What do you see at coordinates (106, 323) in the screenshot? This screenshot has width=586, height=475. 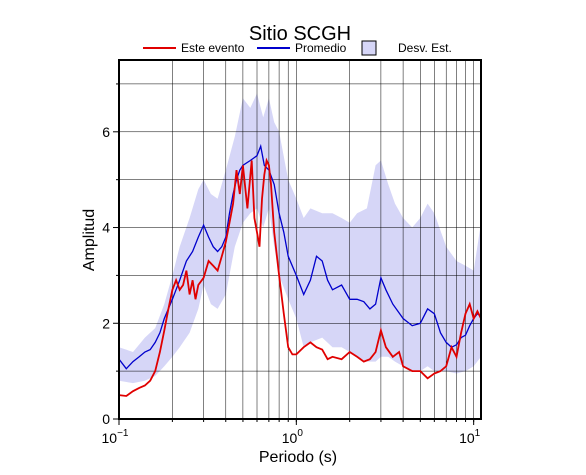 I see `y-tick-label: 2` at bounding box center [106, 323].